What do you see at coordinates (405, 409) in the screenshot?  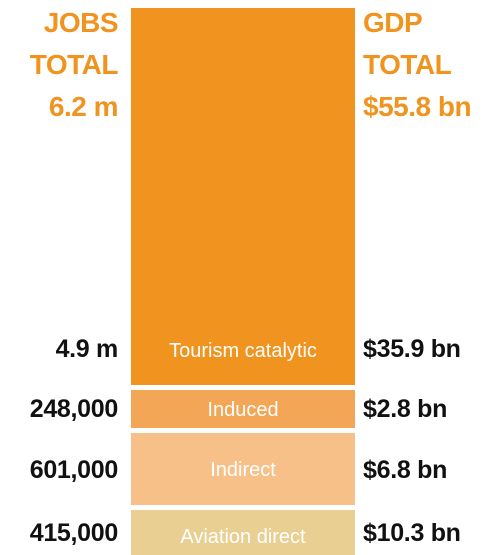 I see `gdp-value: $2.8 bn` at bounding box center [405, 409].